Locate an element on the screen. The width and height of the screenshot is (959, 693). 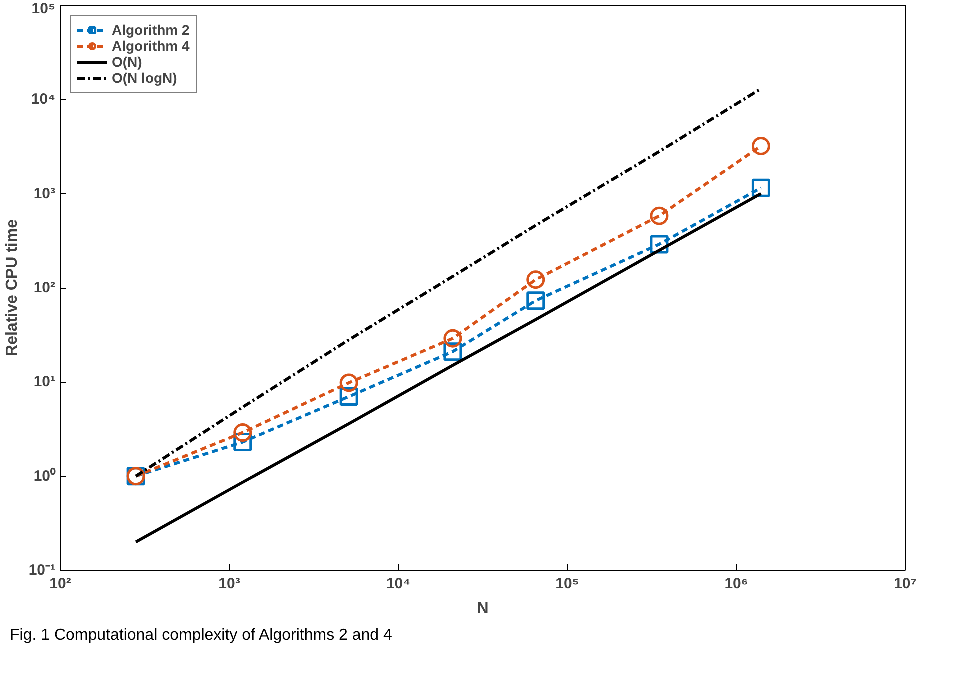
caption: Fig. 1 Computational complexity of Algorithms 2 and 4 is located at coordinates (201, 636).